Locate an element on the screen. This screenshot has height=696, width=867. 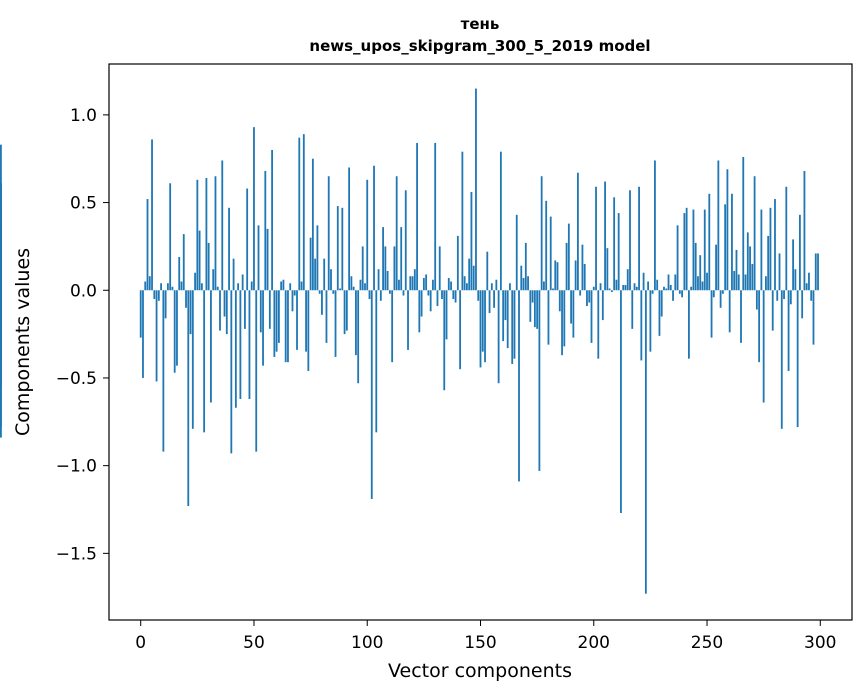
x-tick-label: 100 is located at coordinates (367, 643).